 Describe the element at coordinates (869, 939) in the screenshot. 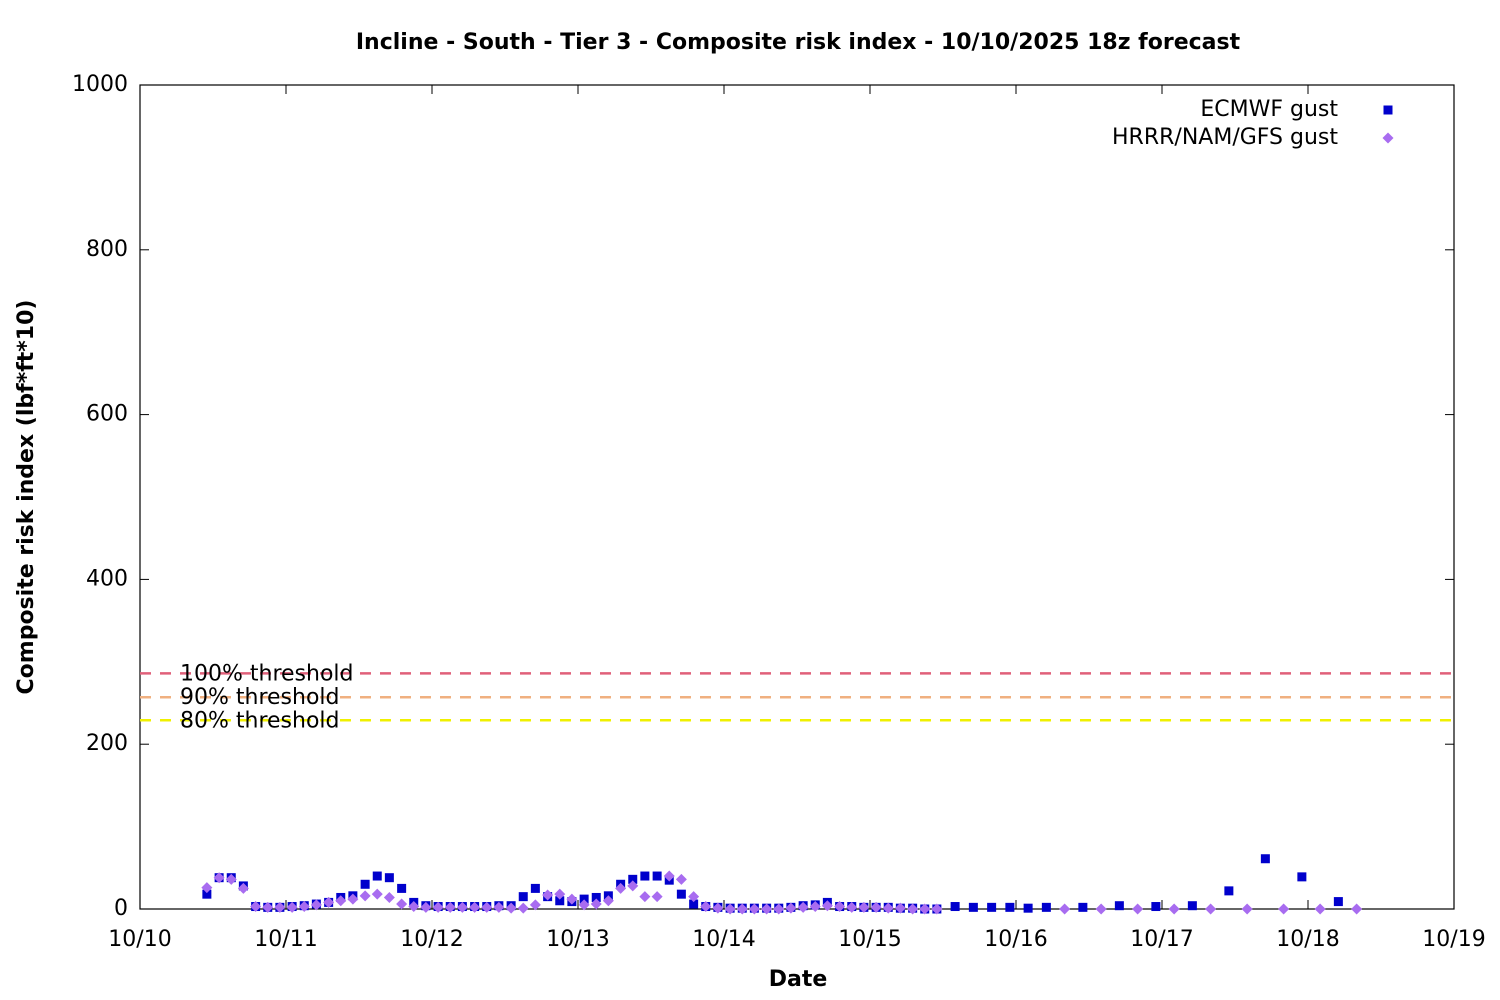

I see `x-tick-label: 10/15` at that location.